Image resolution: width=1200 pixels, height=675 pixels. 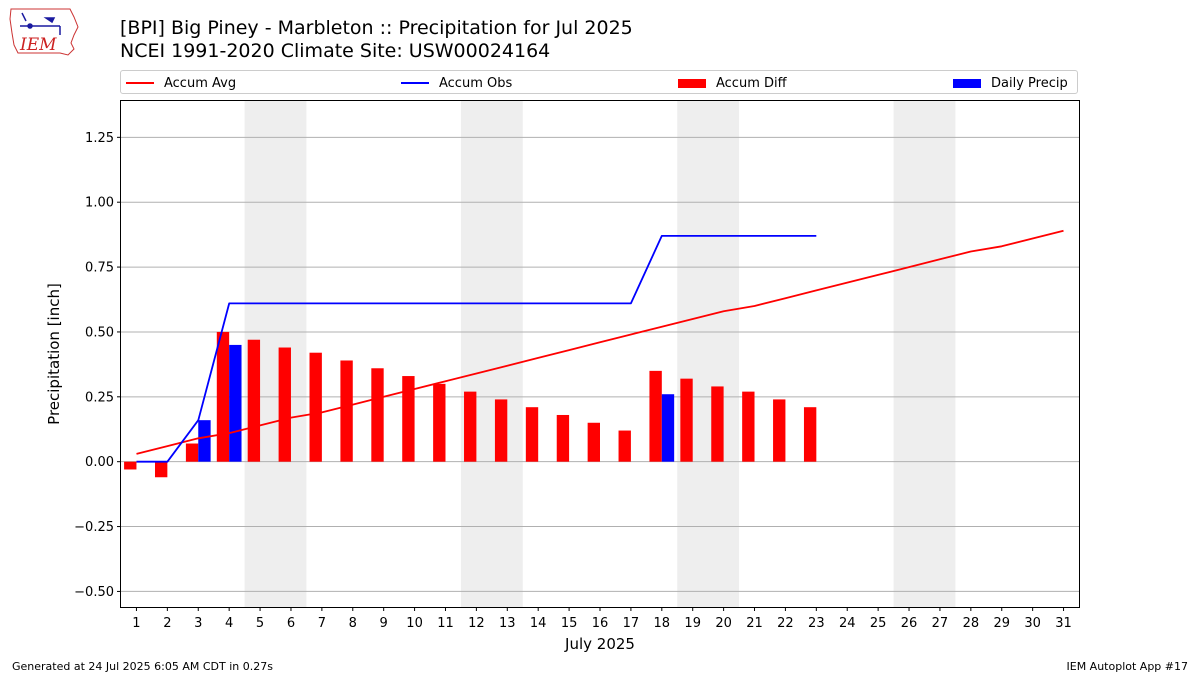 I want to click on x-tick-label-4: 4, so click(x=229, y=623).